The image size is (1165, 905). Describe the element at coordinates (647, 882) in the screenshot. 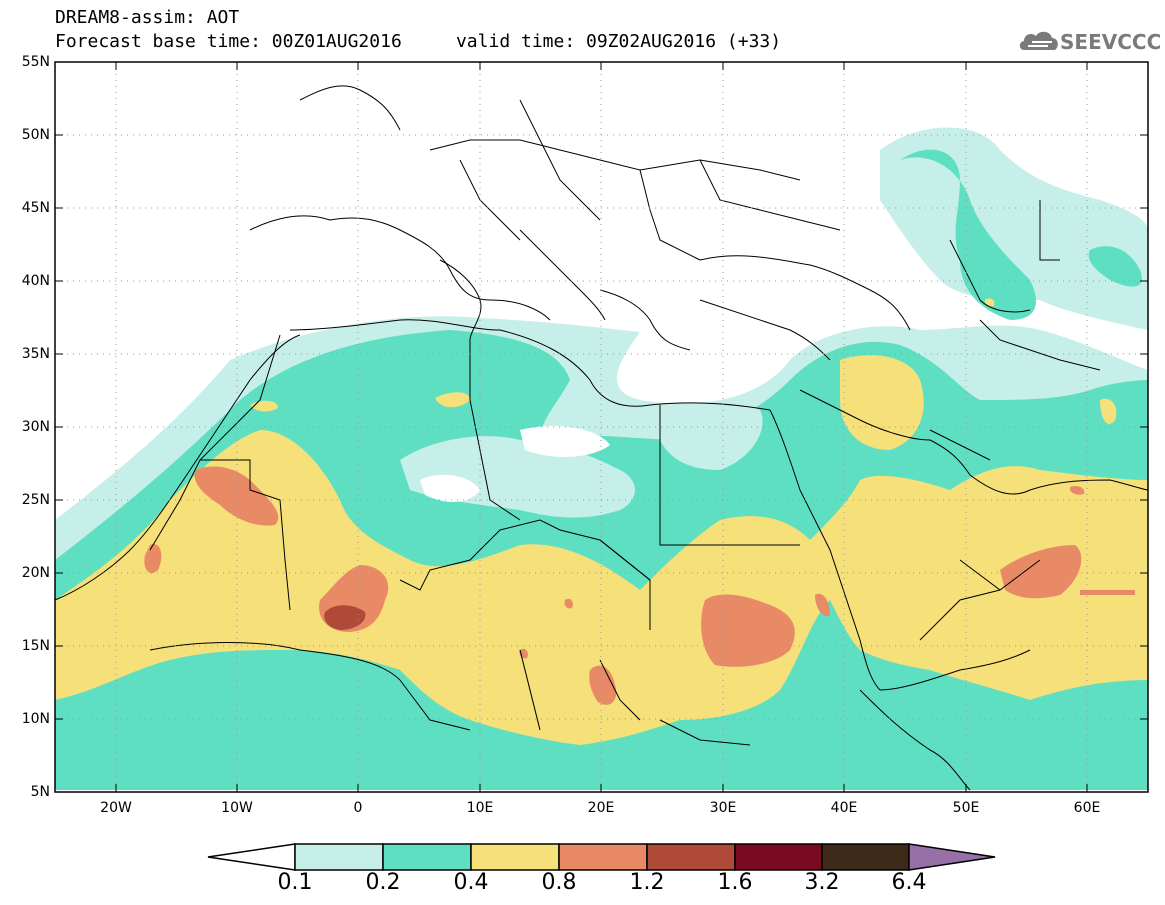

I see `colorbar-label: 1.2` at that location.